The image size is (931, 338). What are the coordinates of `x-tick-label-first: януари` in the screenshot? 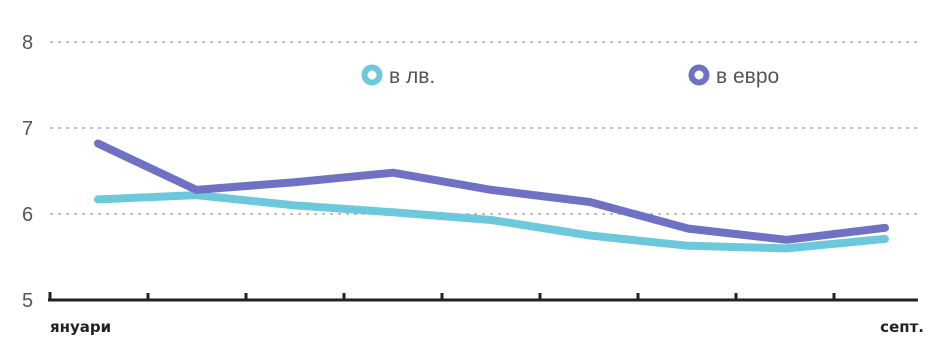 It's located at (80, 327).